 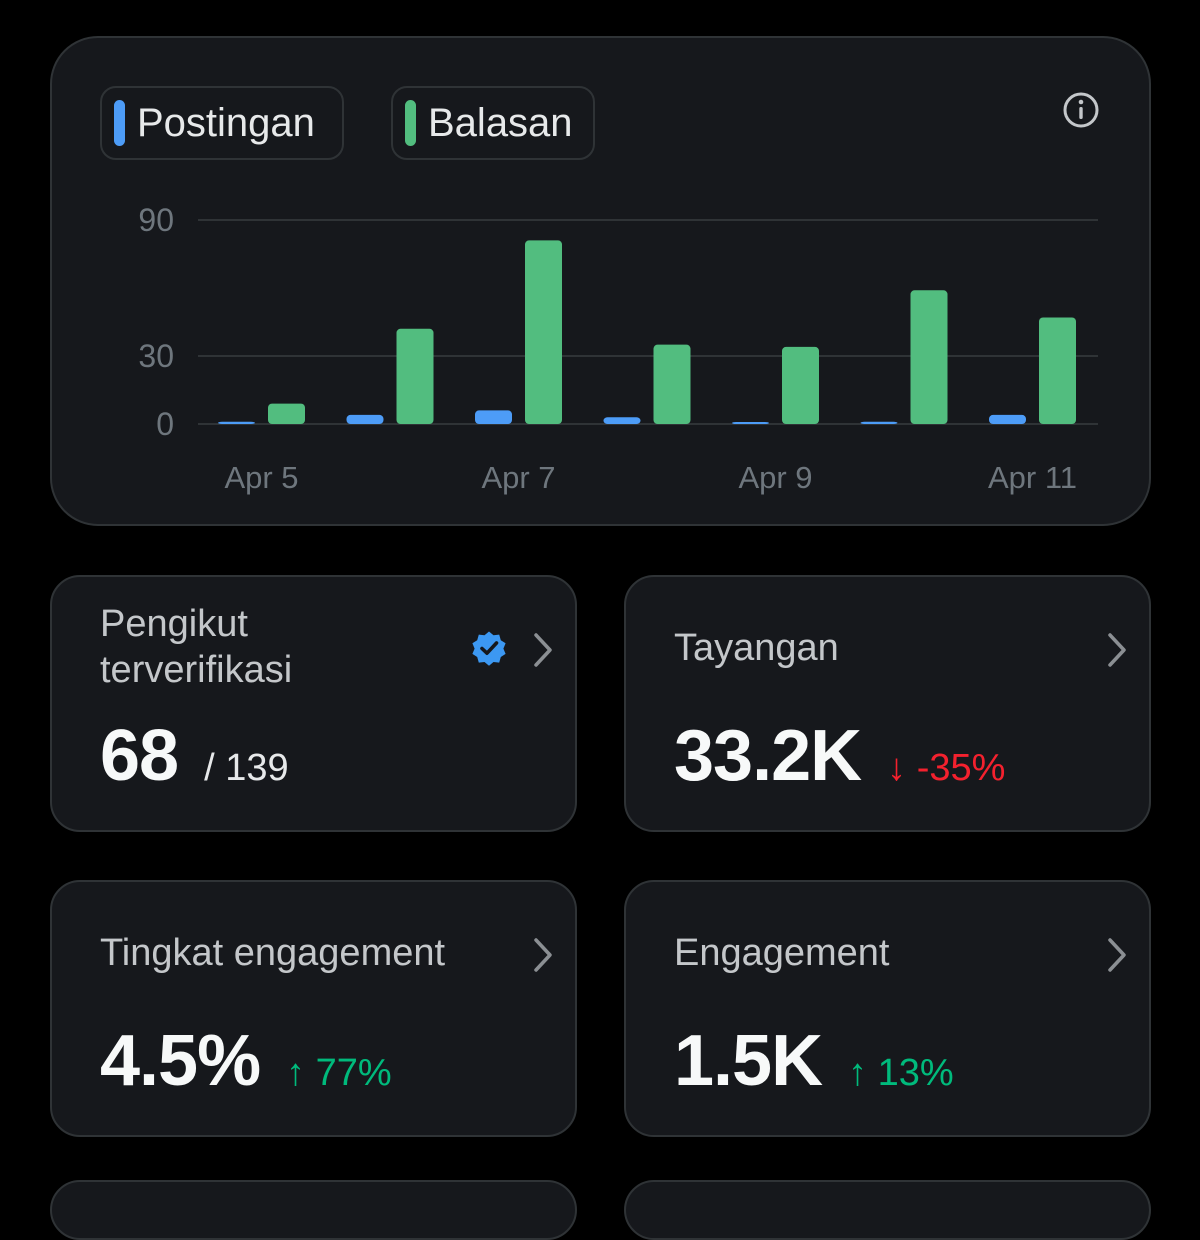 I want to click on x-tick-label: Apr 9, so click(x=775, y=477).